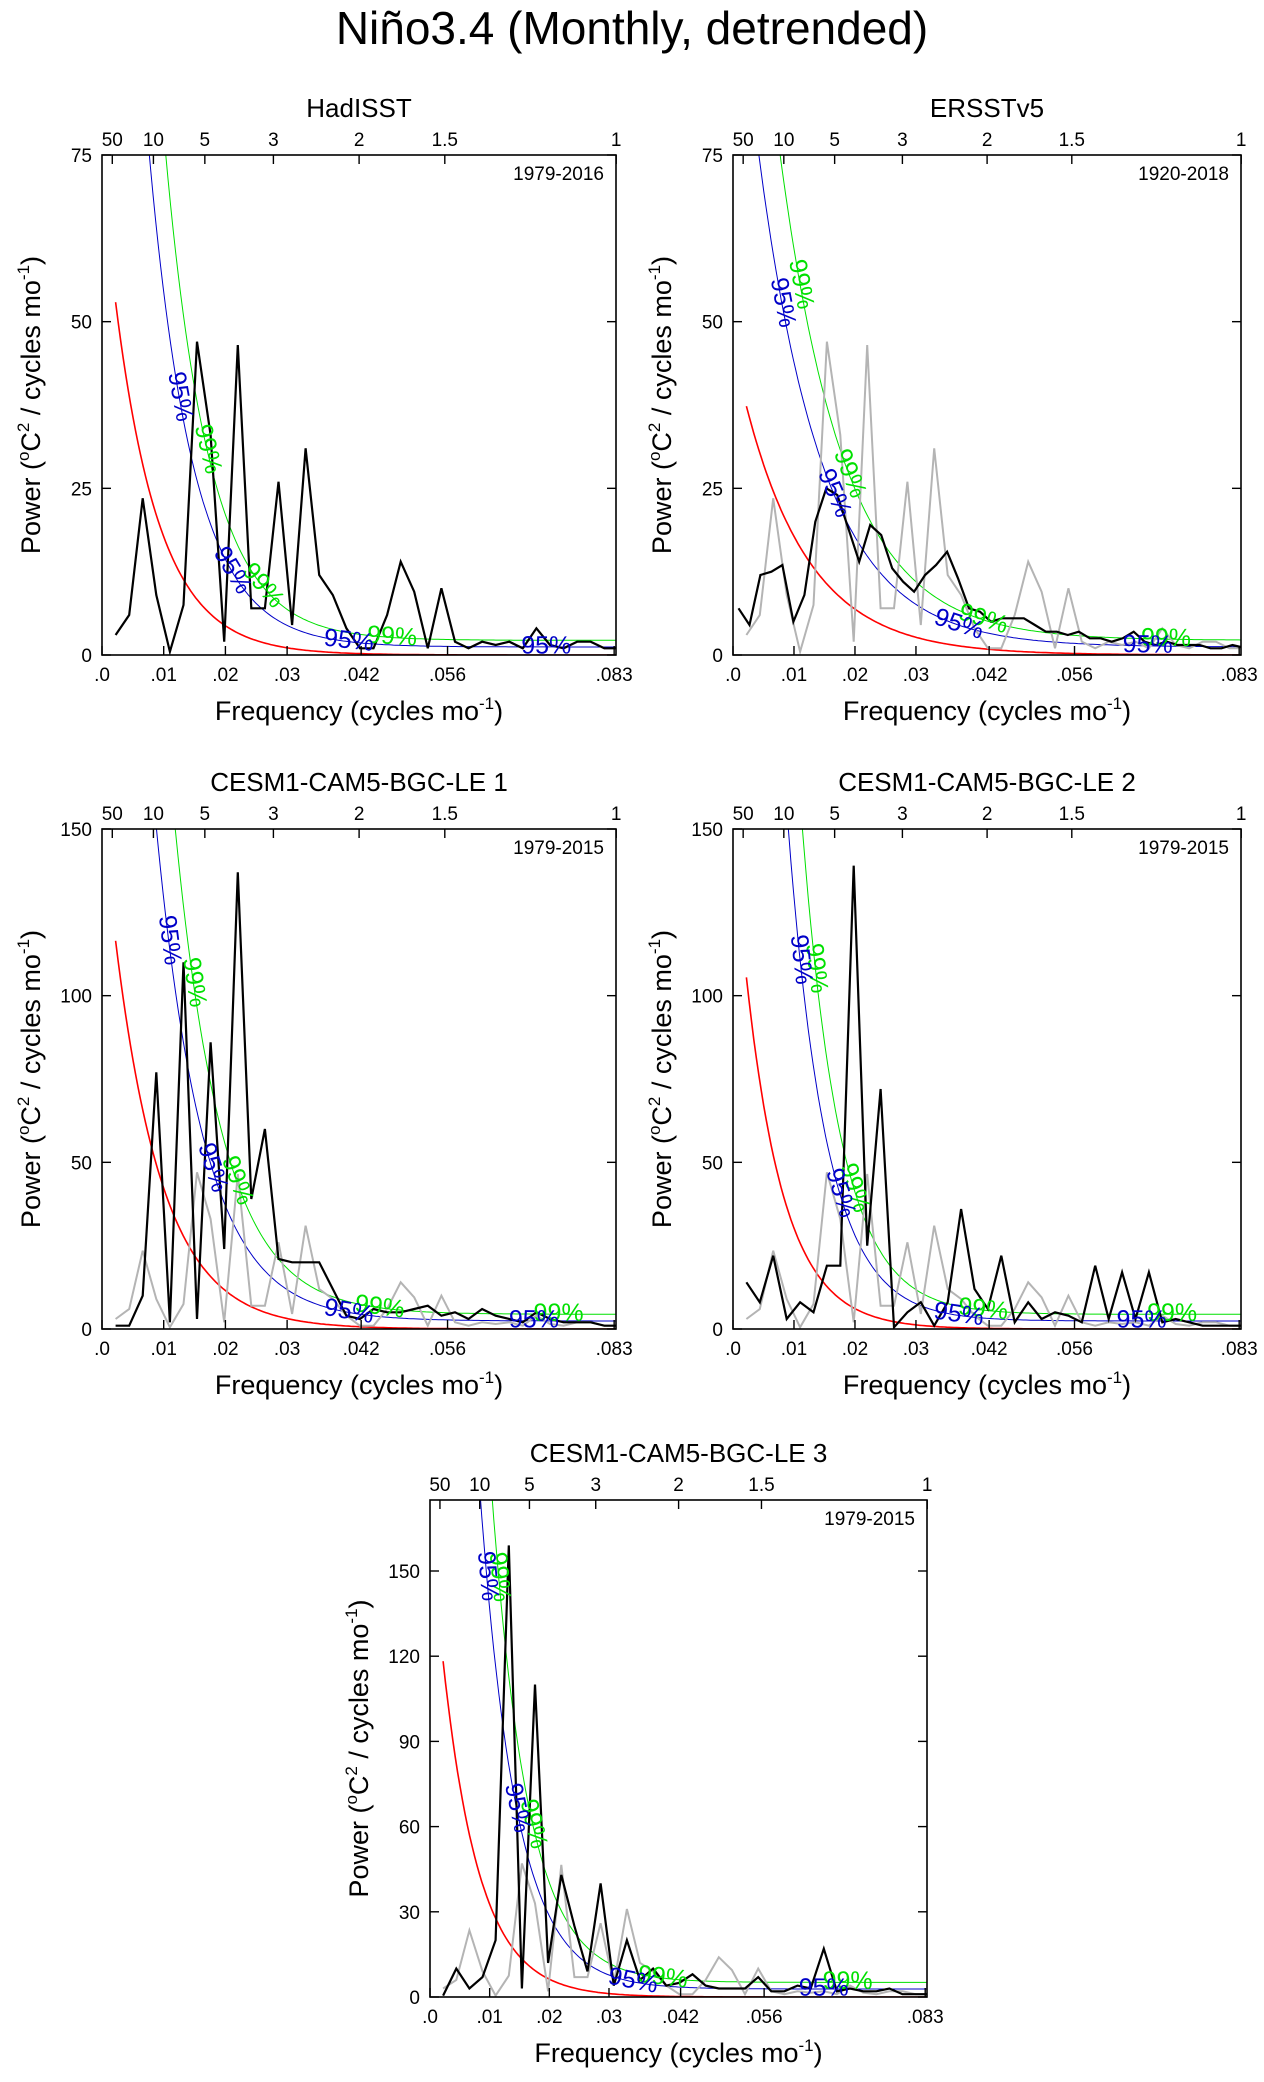  I want to click on panel-title: CESM1-CAM5-BGC-LE 1, so click(359, 782).